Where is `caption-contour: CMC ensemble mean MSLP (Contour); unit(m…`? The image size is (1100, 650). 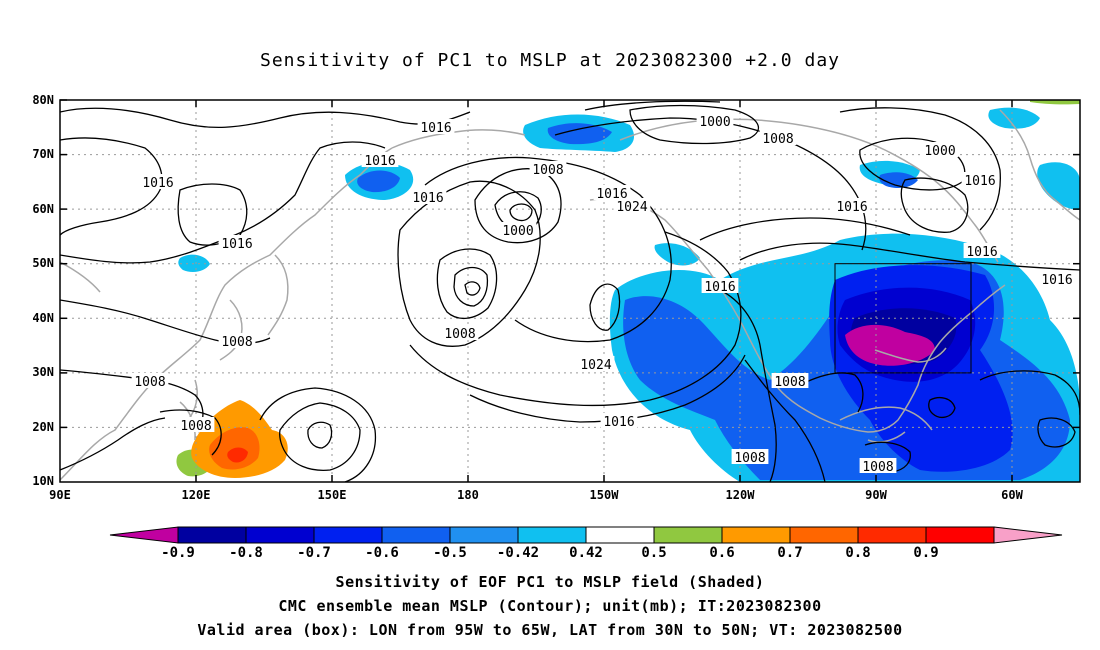 caption-contour: CMC ensemble mean MSLP (Contour); unit(m… is located at coordinates (550, 606).